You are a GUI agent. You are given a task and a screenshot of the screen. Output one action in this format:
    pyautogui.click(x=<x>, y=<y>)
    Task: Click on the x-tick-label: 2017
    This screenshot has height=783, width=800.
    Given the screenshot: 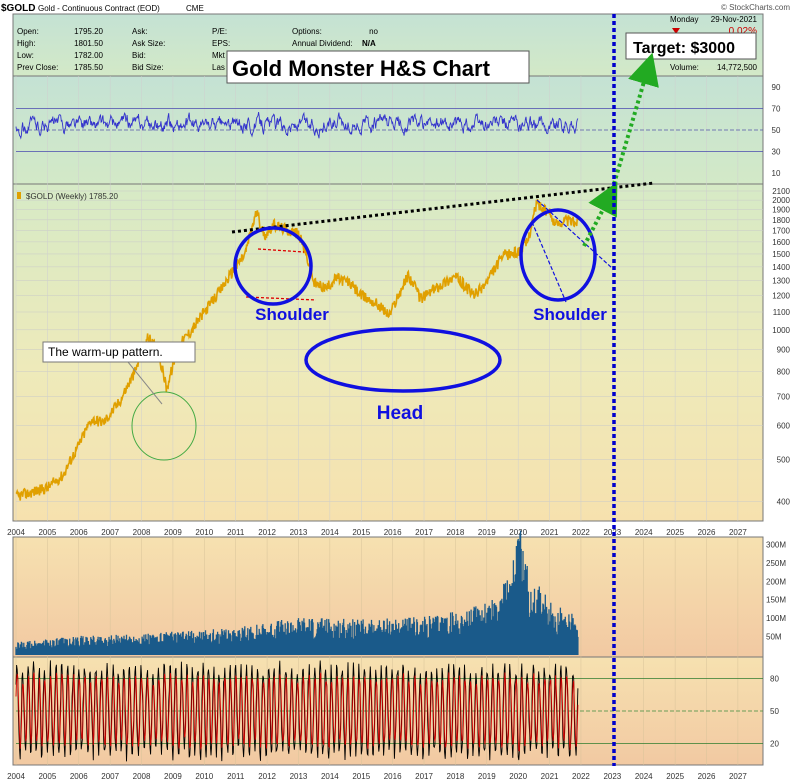 What is the action you would take?
    pyautogui.click(x=424, y=776)
    